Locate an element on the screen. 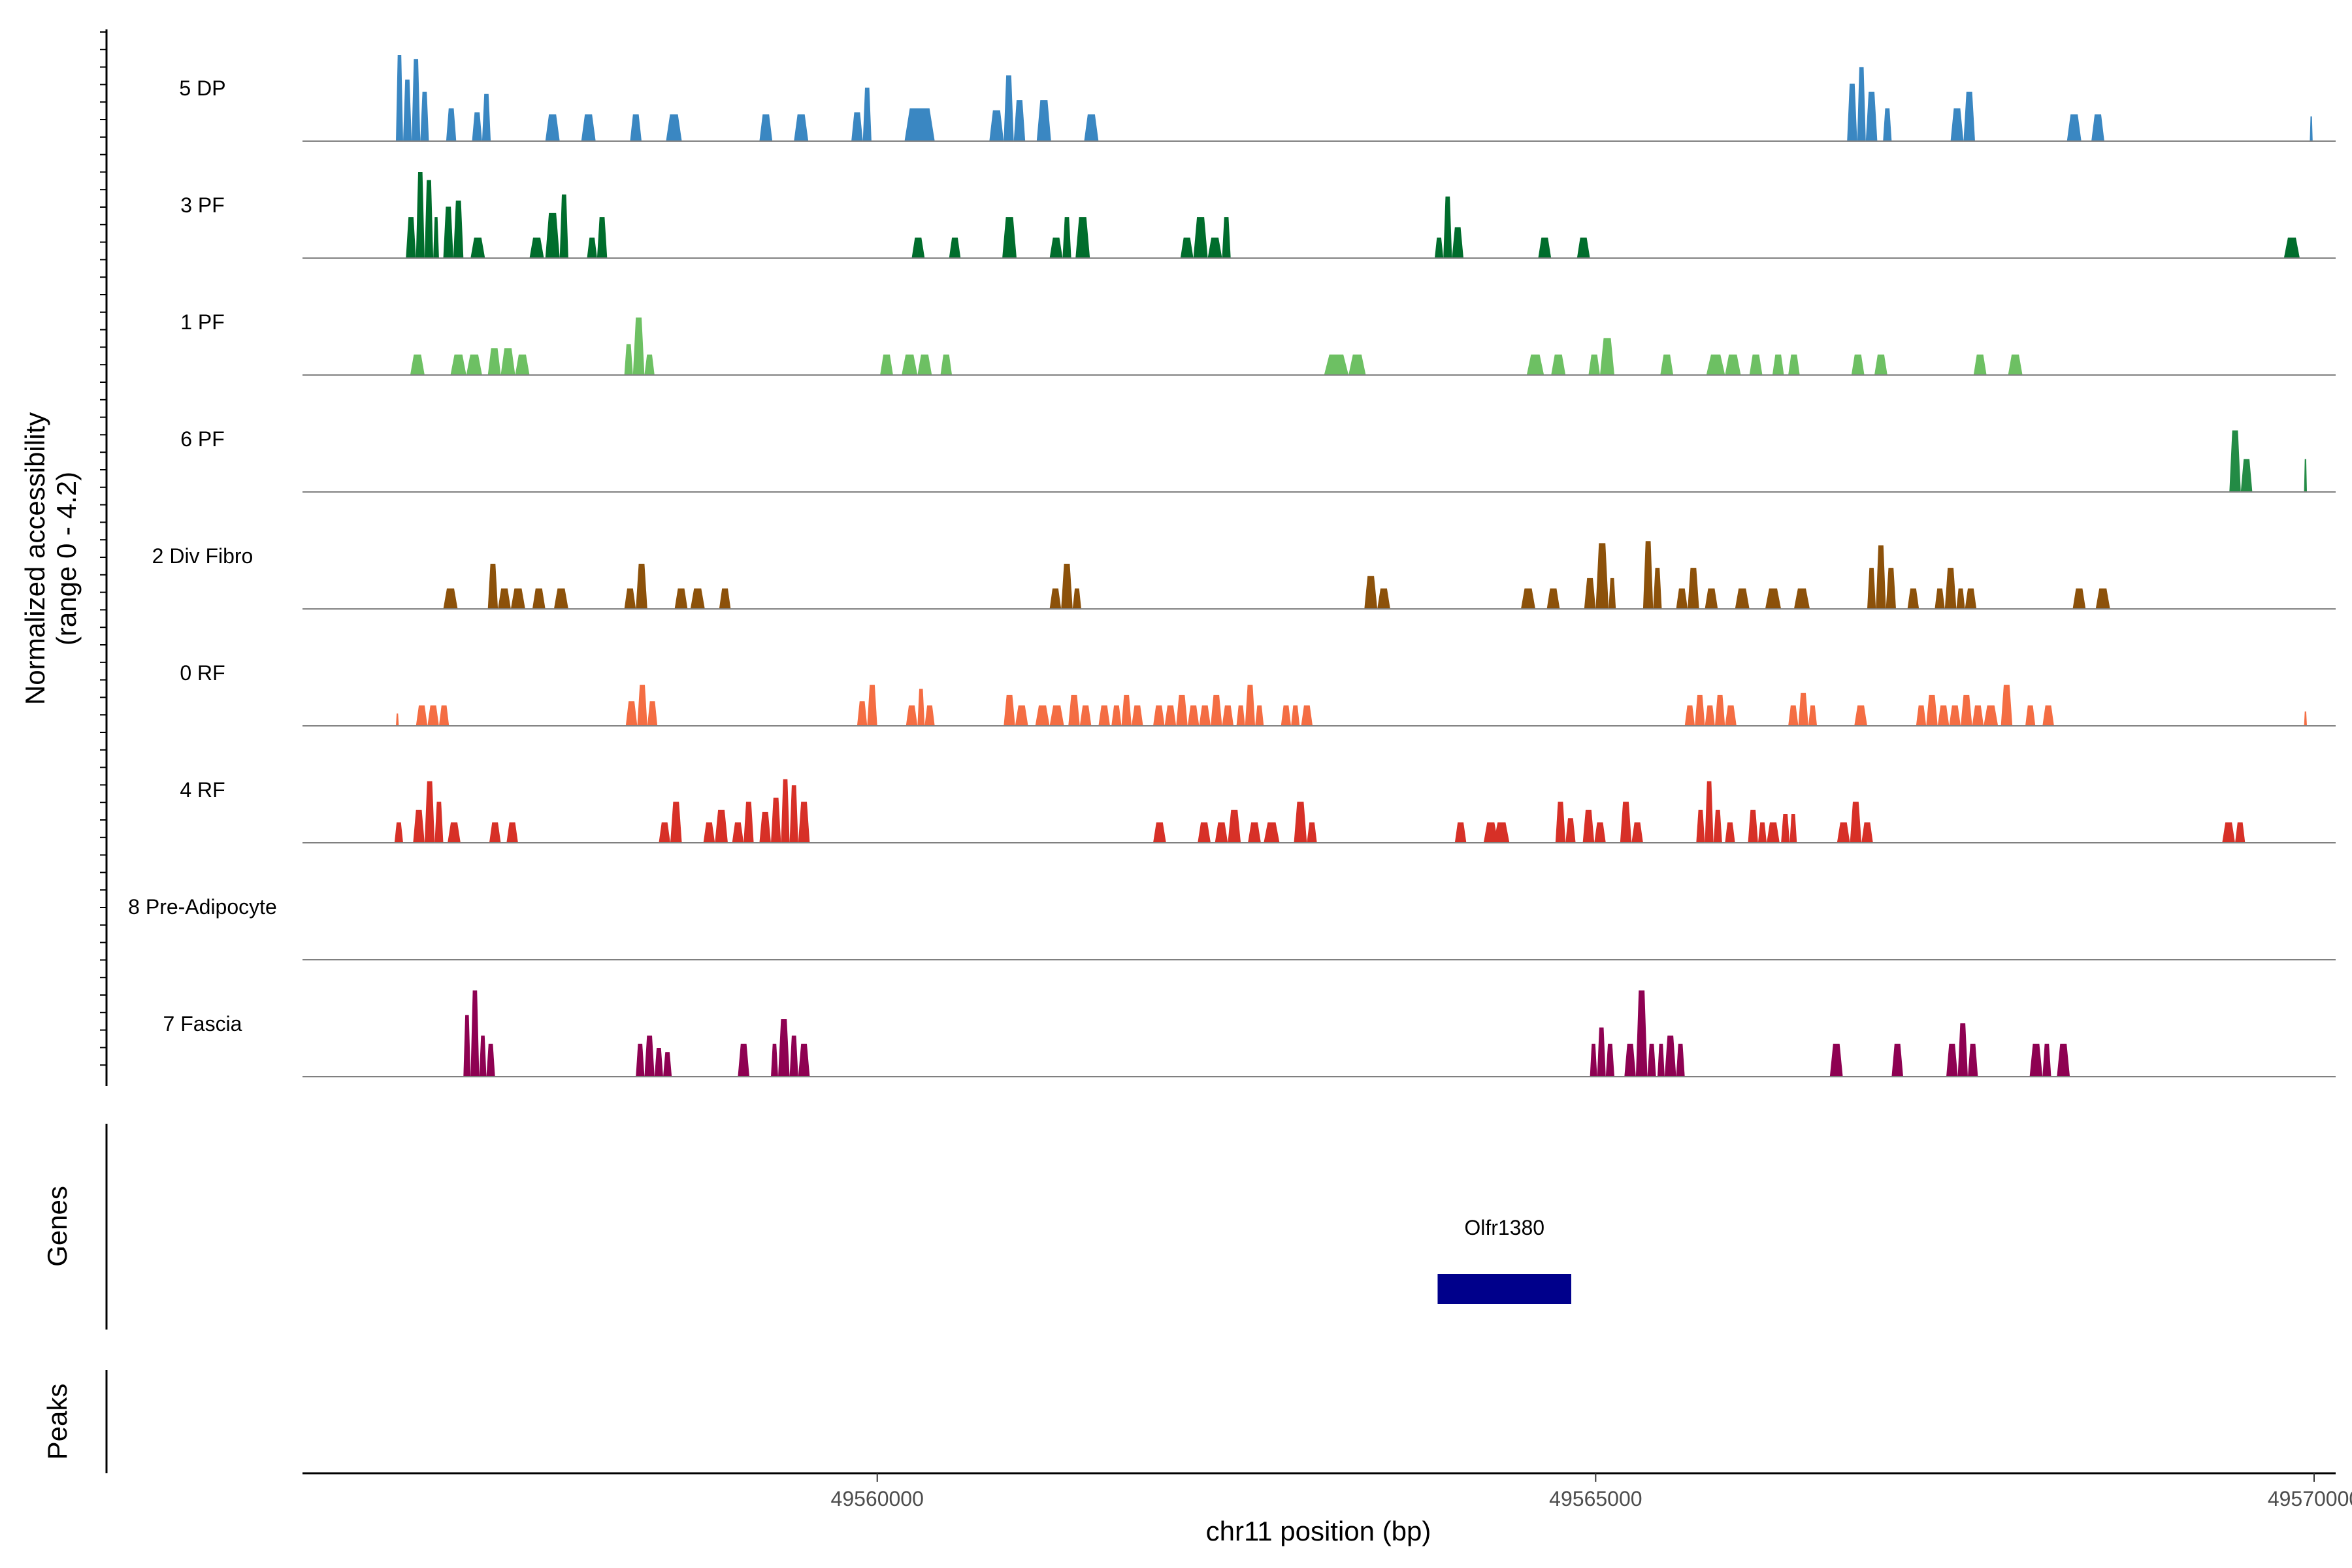 Image resolution: width=2352 pixels, height=1568 pixels. track-label: 4 RF is located at coordinates (202, 790).